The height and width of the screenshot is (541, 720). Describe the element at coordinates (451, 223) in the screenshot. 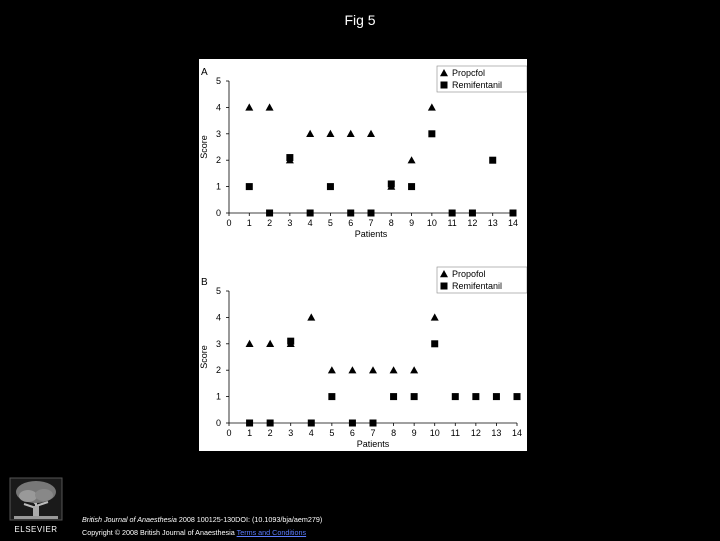

I see `panel-a-x-tick-label: 11` at that location.